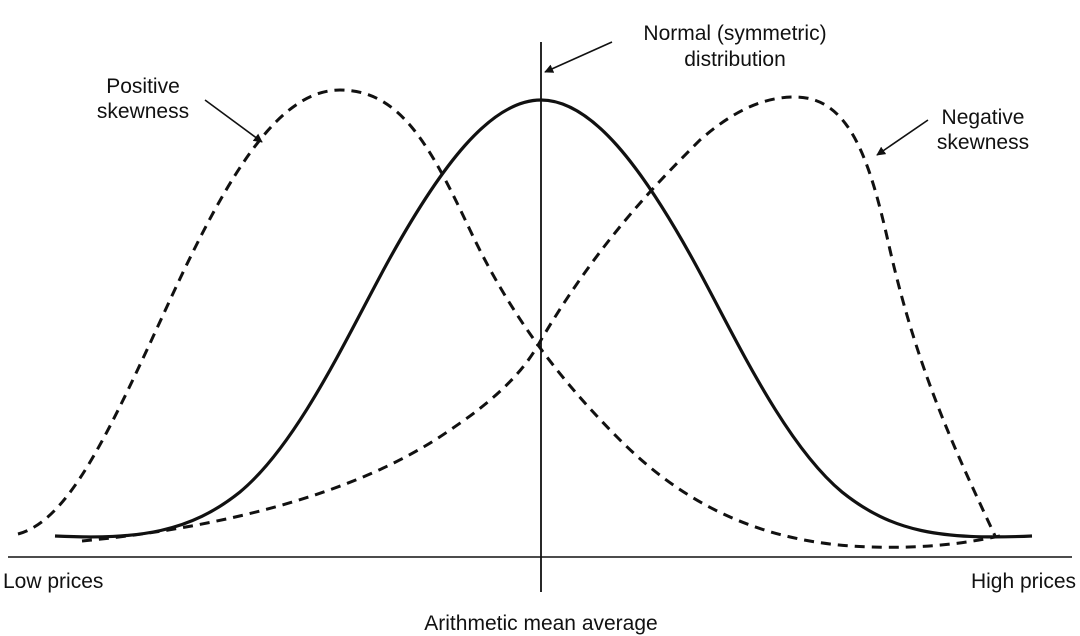 The image size is (1080, 636). What do you see at coordinates (233, 121) in the screenshot?
I see `positive-annotation-arrow` at bounding box center [233, 121].